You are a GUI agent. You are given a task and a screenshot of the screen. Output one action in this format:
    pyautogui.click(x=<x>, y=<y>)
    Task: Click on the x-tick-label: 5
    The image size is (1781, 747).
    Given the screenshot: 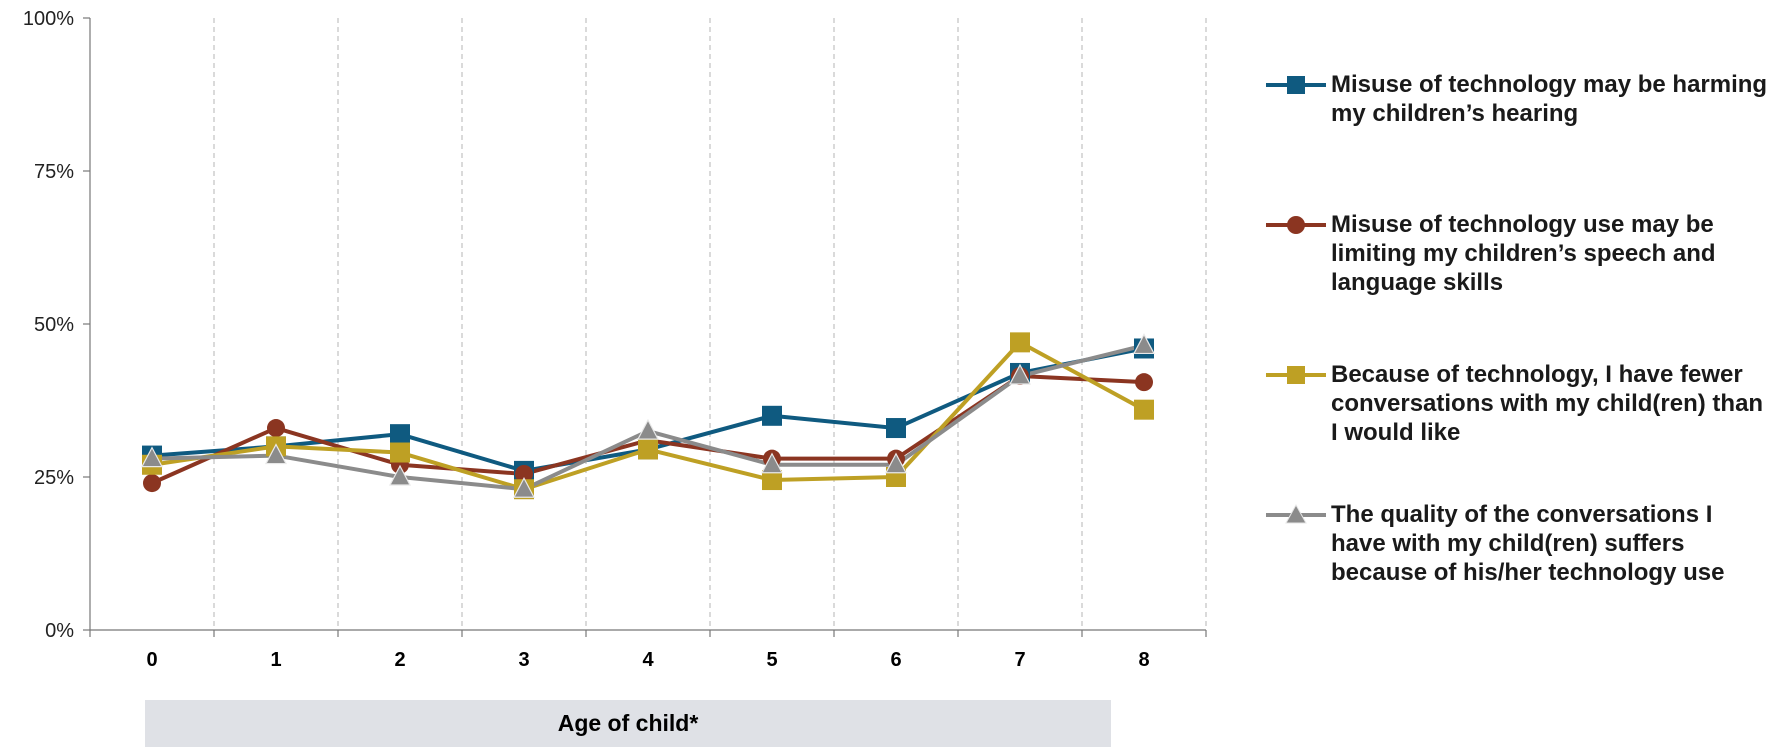 What is the action you would take?
    pyautogui.click(x=771, y=660)
    